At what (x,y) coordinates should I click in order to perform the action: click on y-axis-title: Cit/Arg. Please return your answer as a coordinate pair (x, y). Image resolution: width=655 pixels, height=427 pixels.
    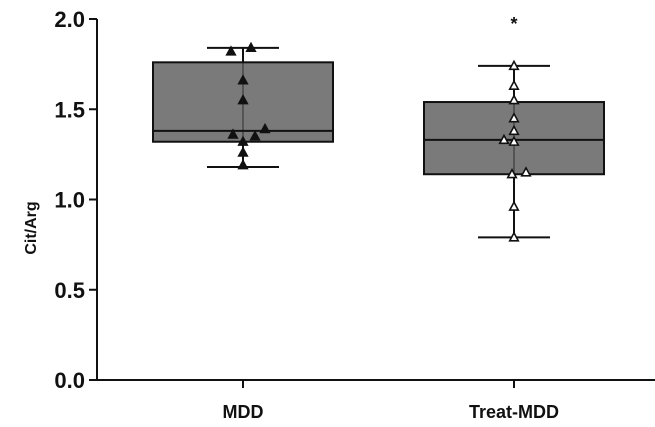
    Looking at the image, I should click on (31, 227).